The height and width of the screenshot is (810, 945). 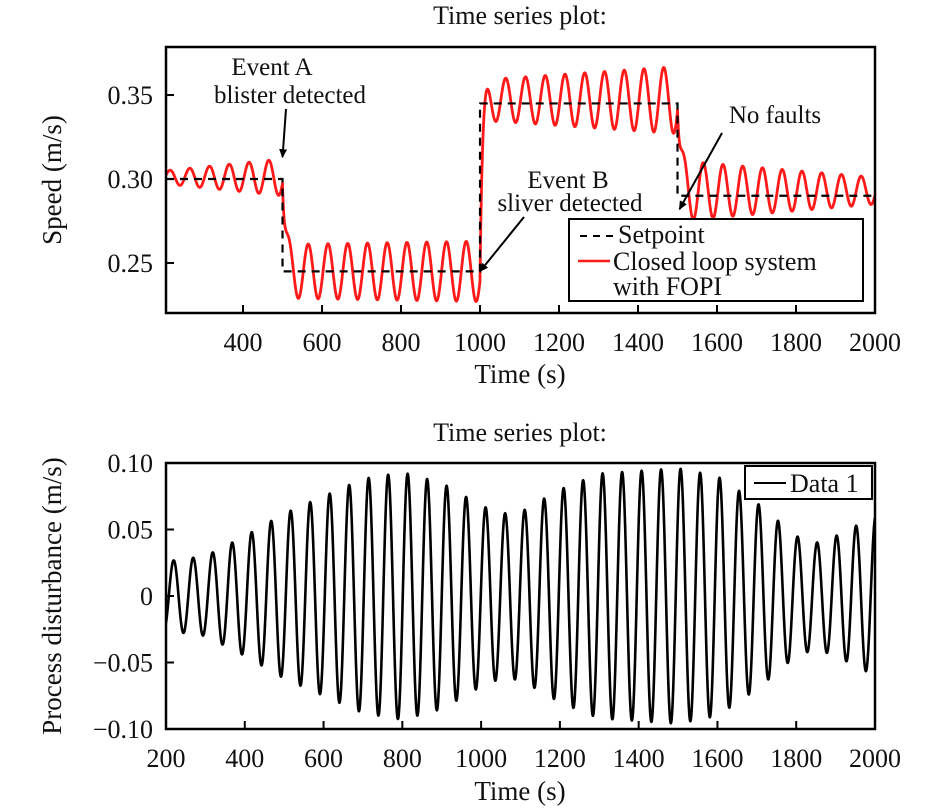 I want to click on speed-legend-box, so click(x=716, y=260).